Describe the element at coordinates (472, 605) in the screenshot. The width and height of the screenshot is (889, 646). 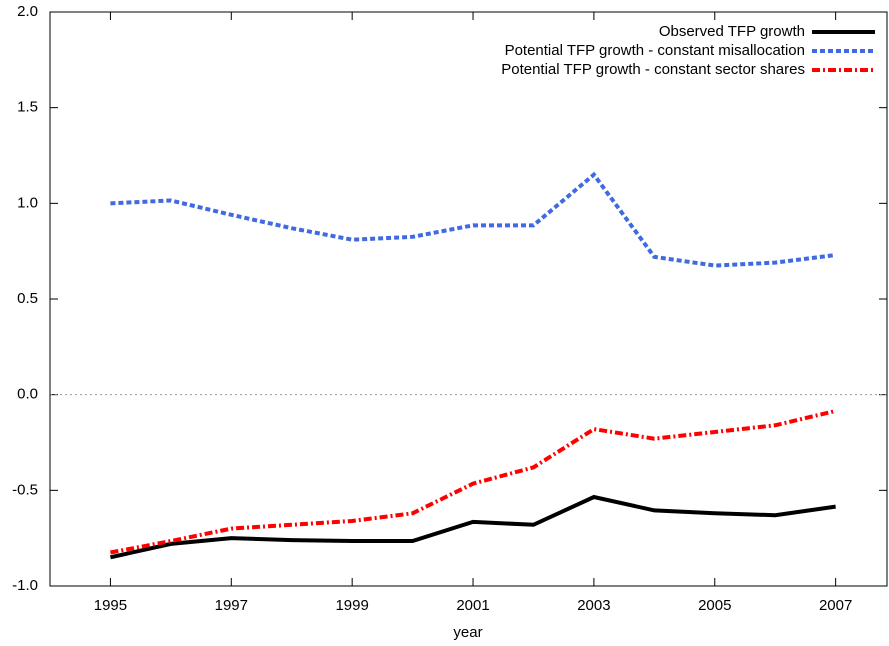
I see `x-tick-label: 2001` at that location.